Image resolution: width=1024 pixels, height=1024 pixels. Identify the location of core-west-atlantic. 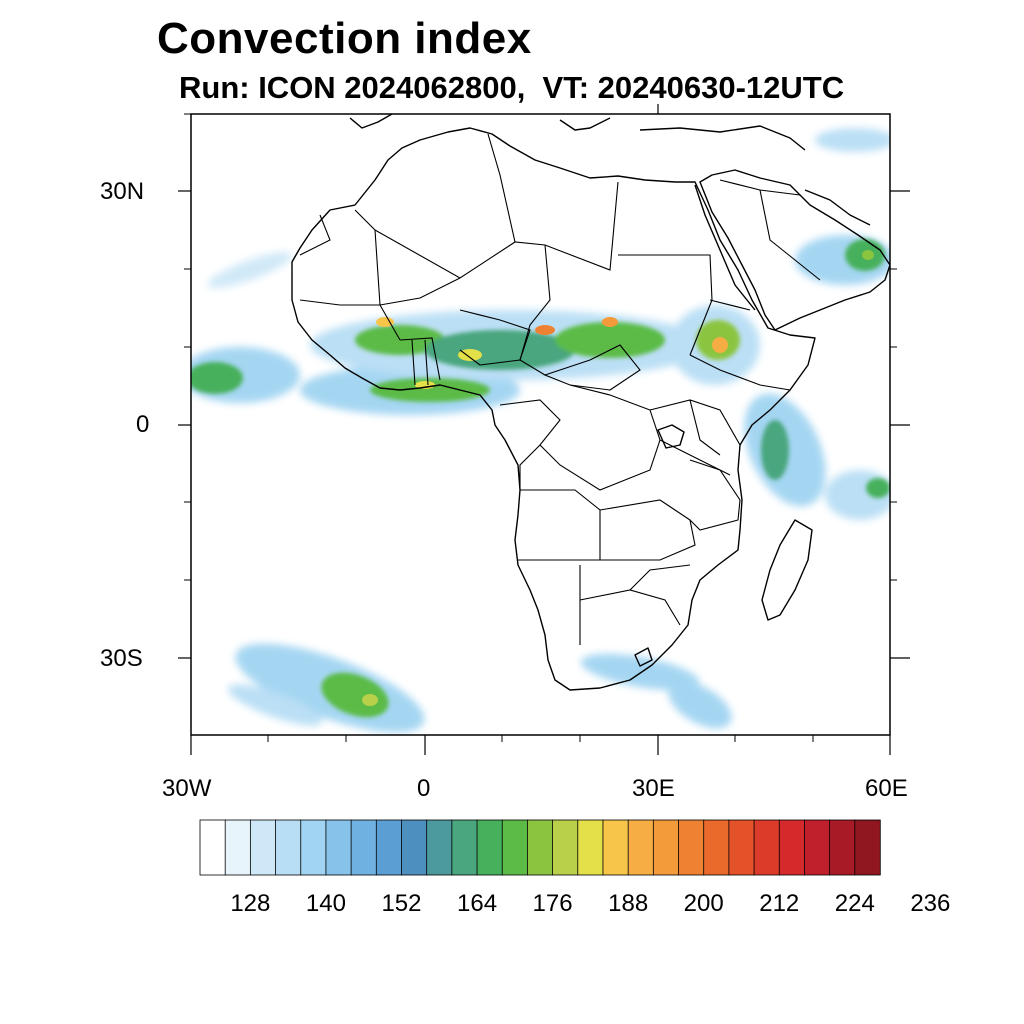
(217, 378).